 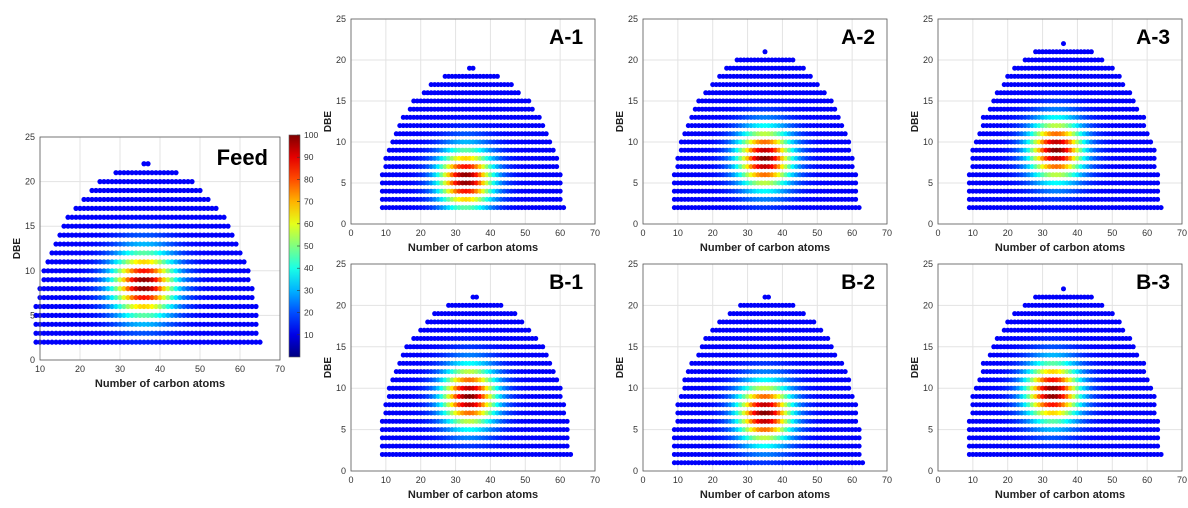 What do you see at coordinates (473, 495) in the screenshot?
I see `x-axis-label: Number of carbon atoms` at bounding box center [473, 495].